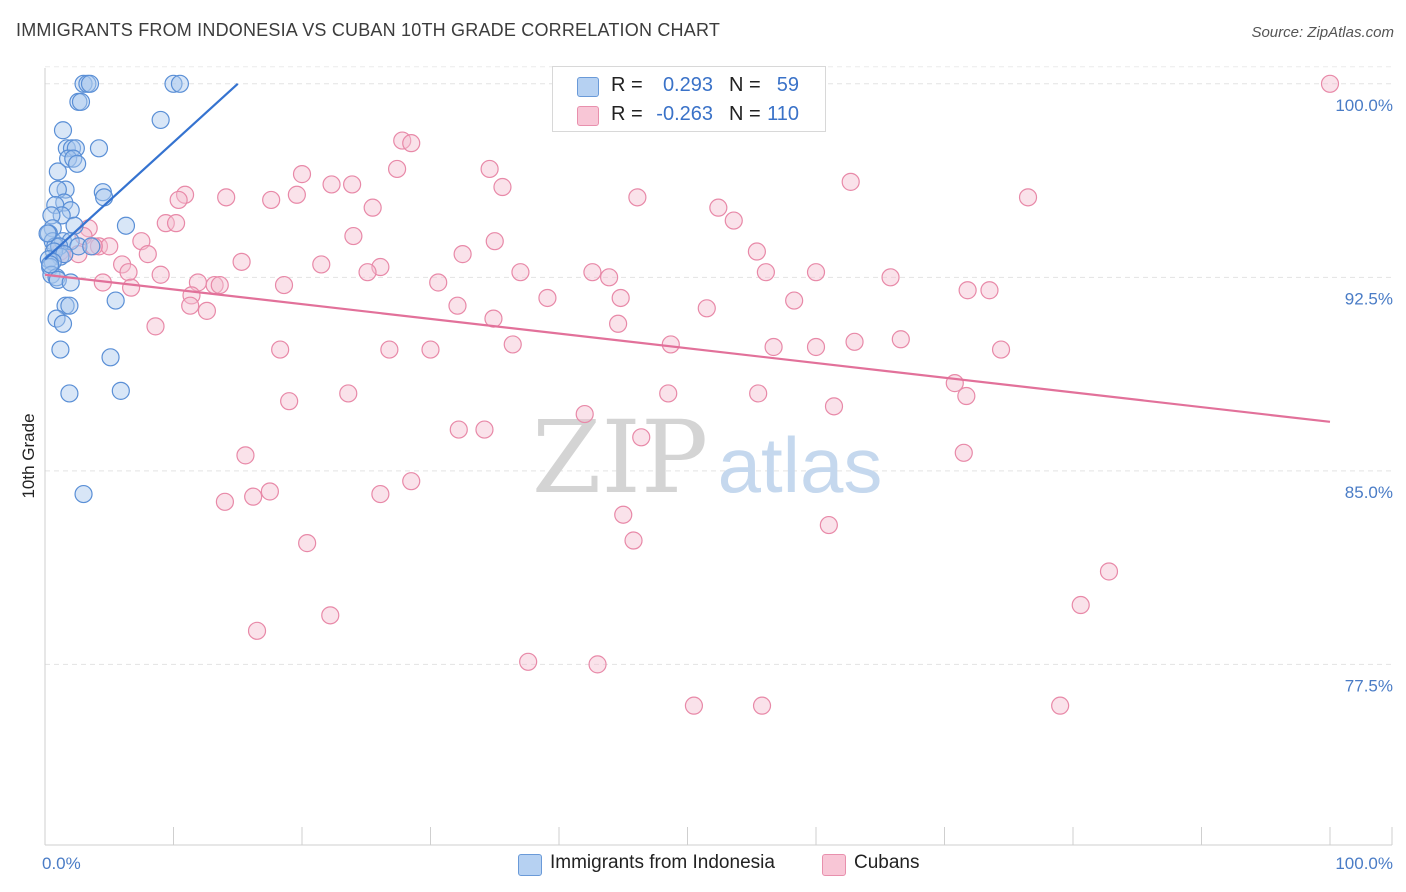 This screenshot has width=1406, height=892. Describe the element at coordinates (662, 862) in the screenshot. I see `bottom-legend-label: Immigrants from Indonesia` at that location.